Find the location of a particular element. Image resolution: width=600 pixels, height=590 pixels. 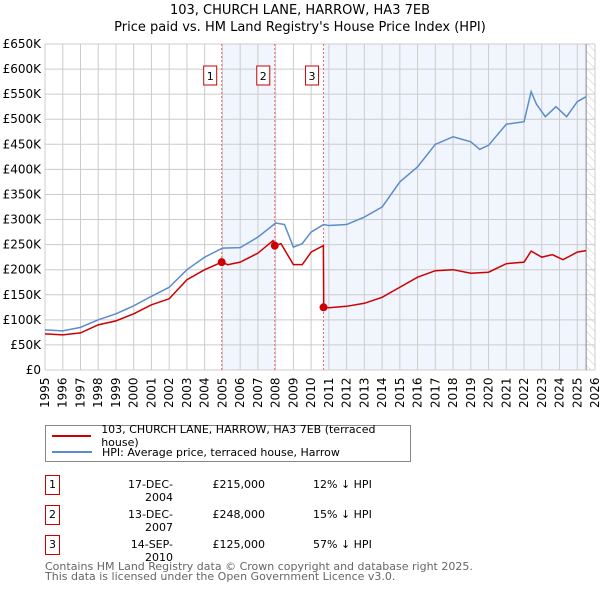

x-tick-label: 2000 is located at coordinates (134, 392).